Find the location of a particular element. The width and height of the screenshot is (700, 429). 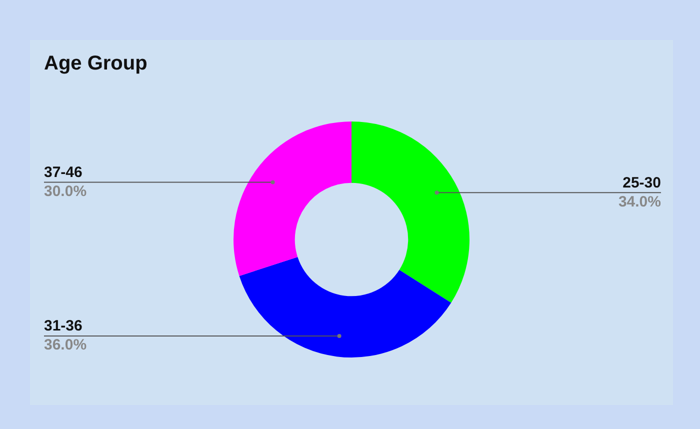

data-label: 36.0% is located at coordinates (65, 345).